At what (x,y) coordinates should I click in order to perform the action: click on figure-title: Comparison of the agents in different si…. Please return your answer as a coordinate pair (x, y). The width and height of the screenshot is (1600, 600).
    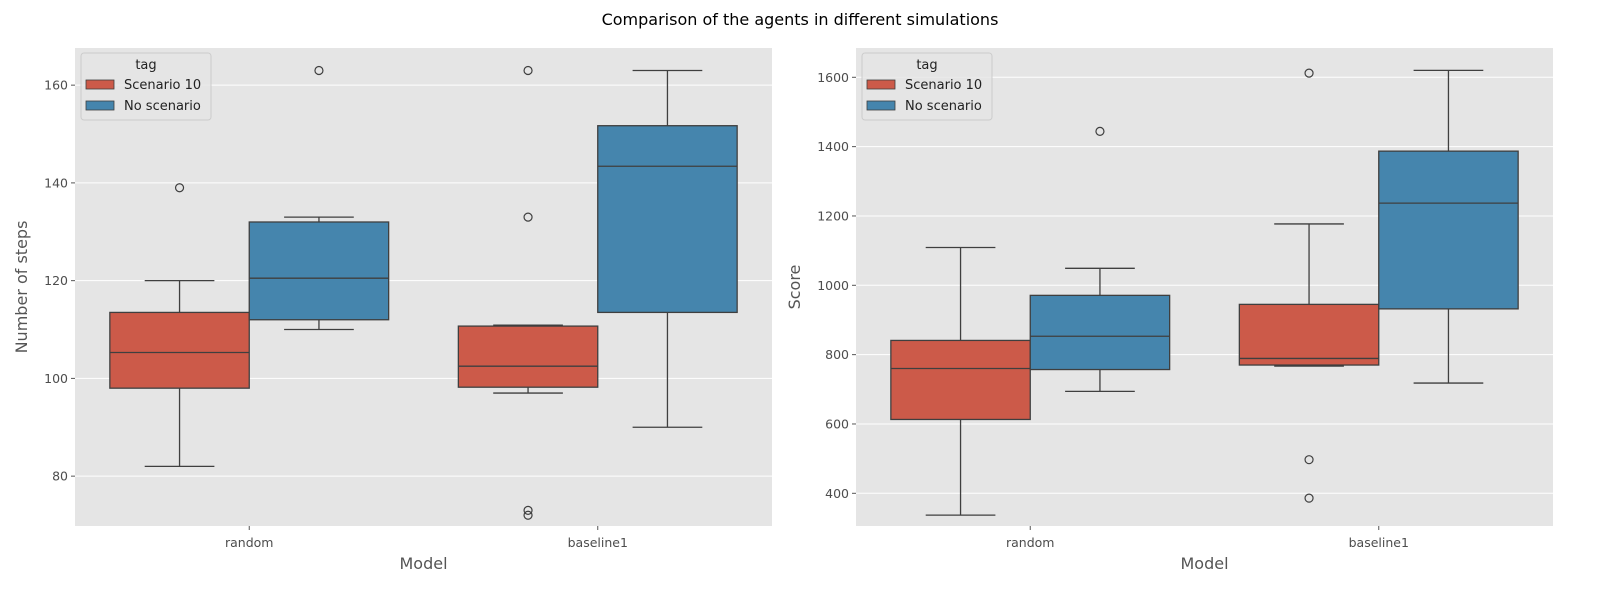
    Looking at the image, I should click on (800, 19).